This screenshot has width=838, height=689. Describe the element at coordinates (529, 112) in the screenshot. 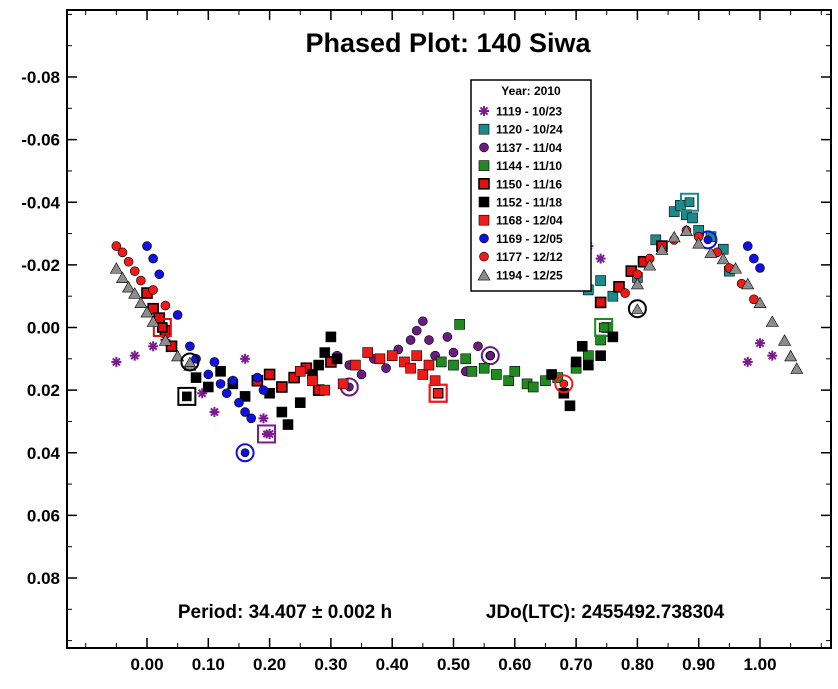

I see `legend-label: 1119 - 10/23` at that location.